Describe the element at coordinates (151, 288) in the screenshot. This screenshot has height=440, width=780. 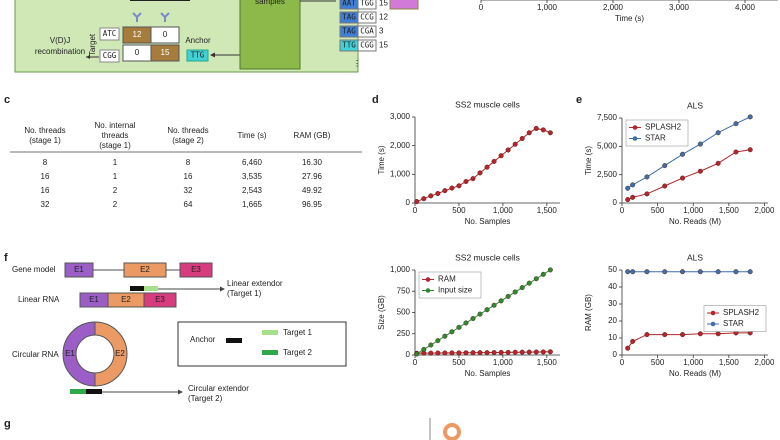
I see `target1-bar` at that location.